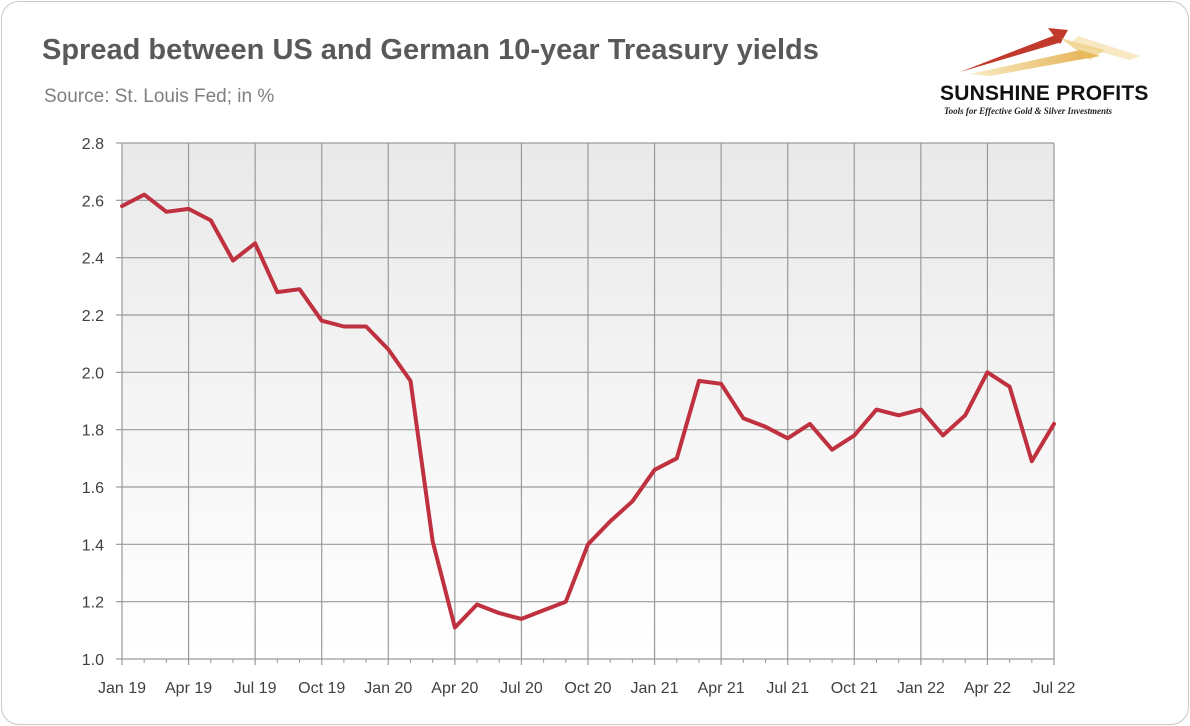  What do you see at coordinates (454, 688) in the screenshot?
I see `x-tick-label: Apr 20` at bounding box center [454, 688].